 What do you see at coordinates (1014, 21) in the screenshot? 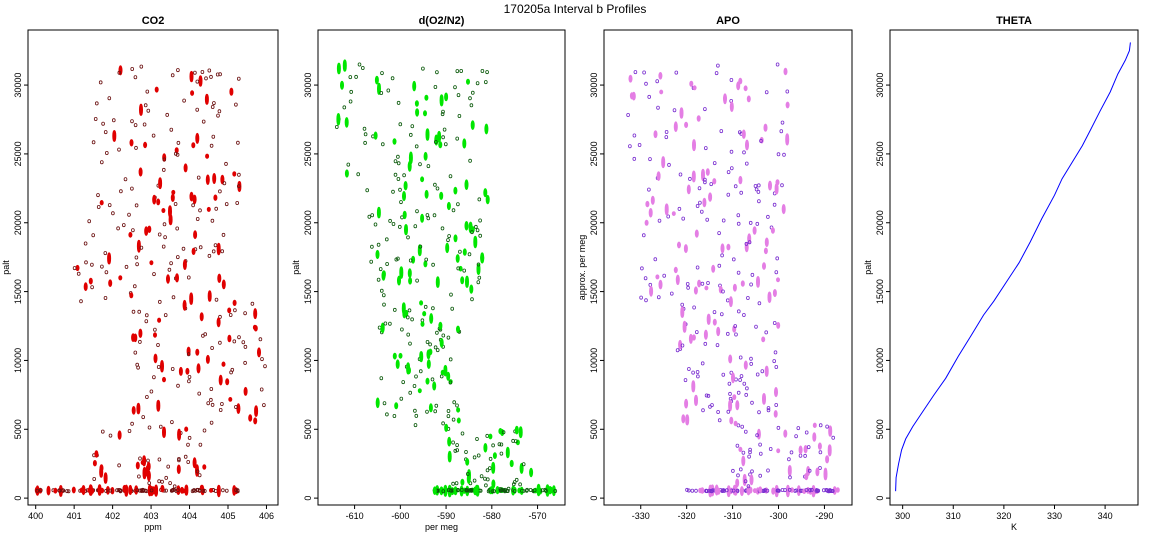
I see `panel-title: THETA` at bounding box center [1014, 21].